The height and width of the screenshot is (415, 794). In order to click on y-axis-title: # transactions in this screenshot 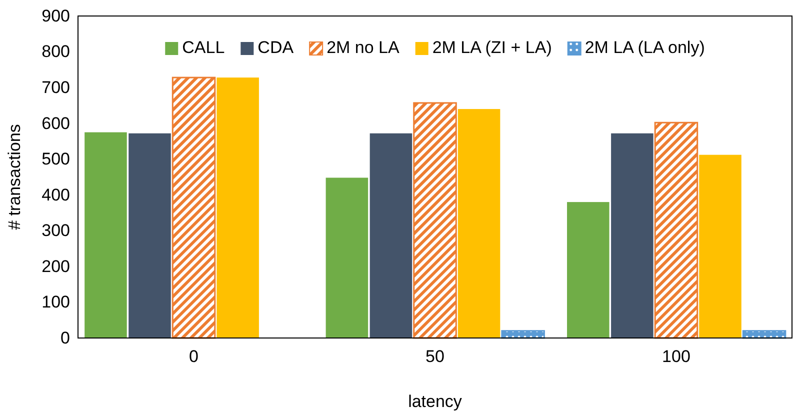, I will do `click(14, 177)`.